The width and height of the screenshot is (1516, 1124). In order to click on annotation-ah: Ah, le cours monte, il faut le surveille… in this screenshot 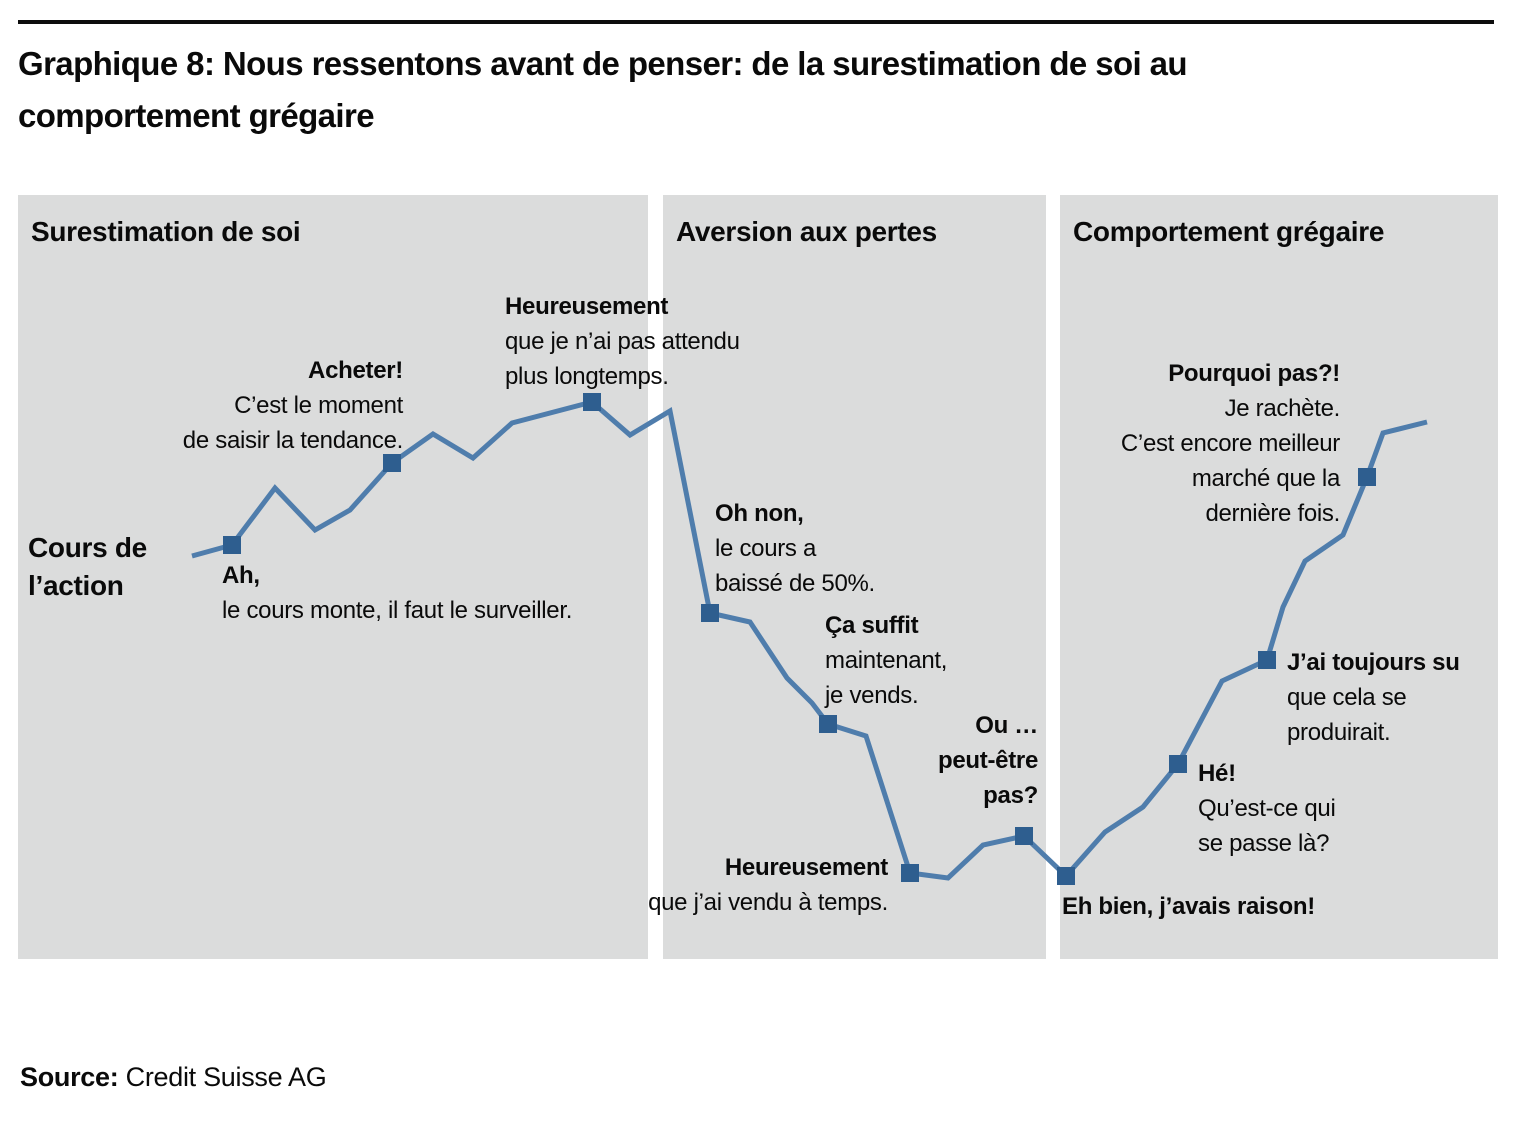, I will do `click(397, 593)`.